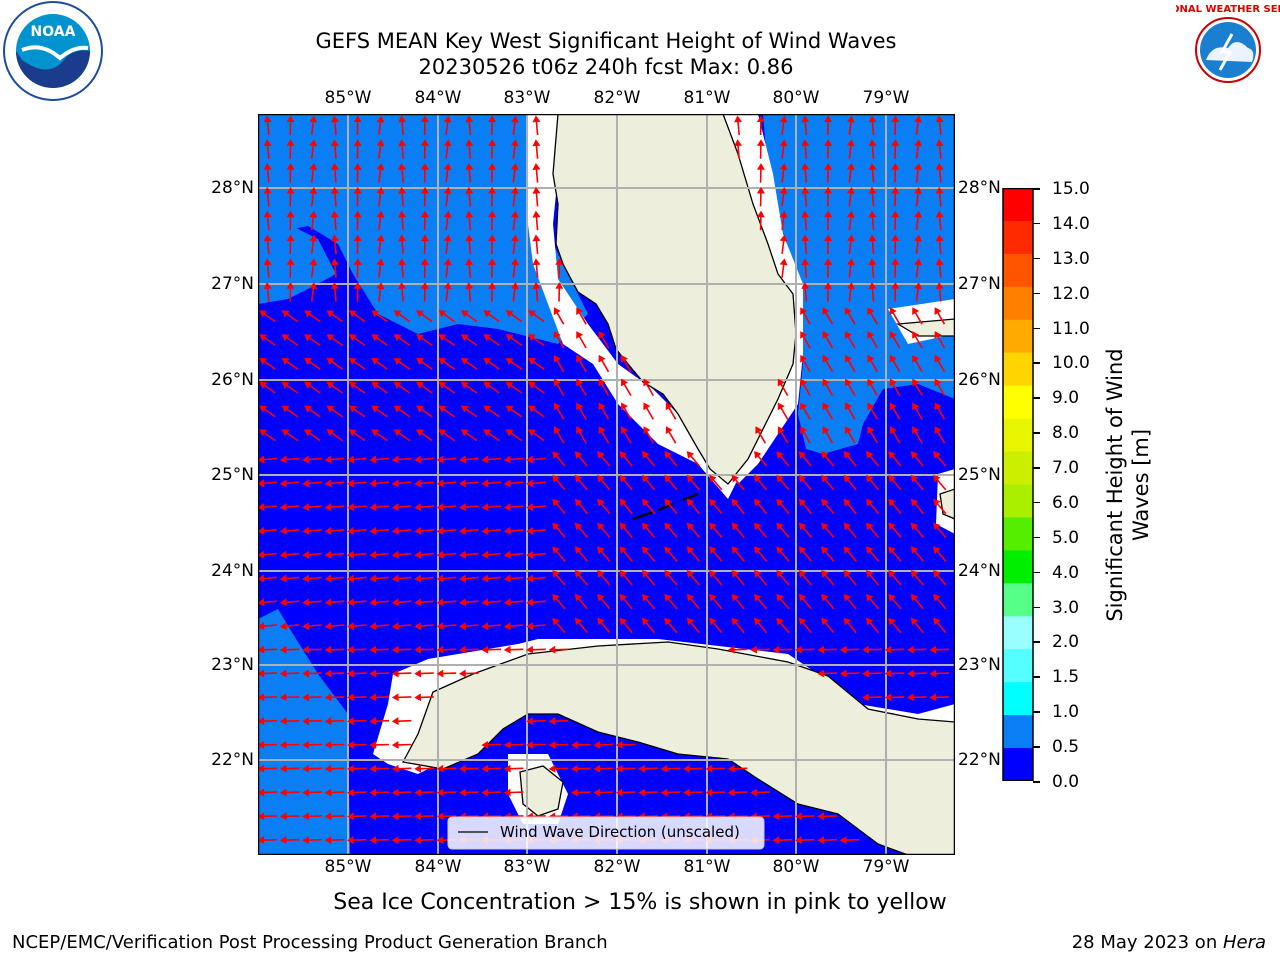  What do you see at coordinates (1066, 782) in the screenshot?
I see `colorbar-tick-label: 0.0` at bounding box center [1066, 782].